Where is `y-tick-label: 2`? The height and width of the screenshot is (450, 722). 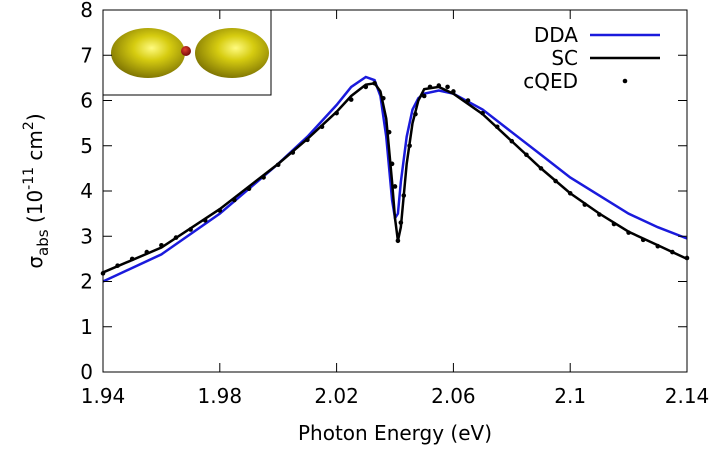 y-tick-label: 2 is located at coordinates (86, 282).